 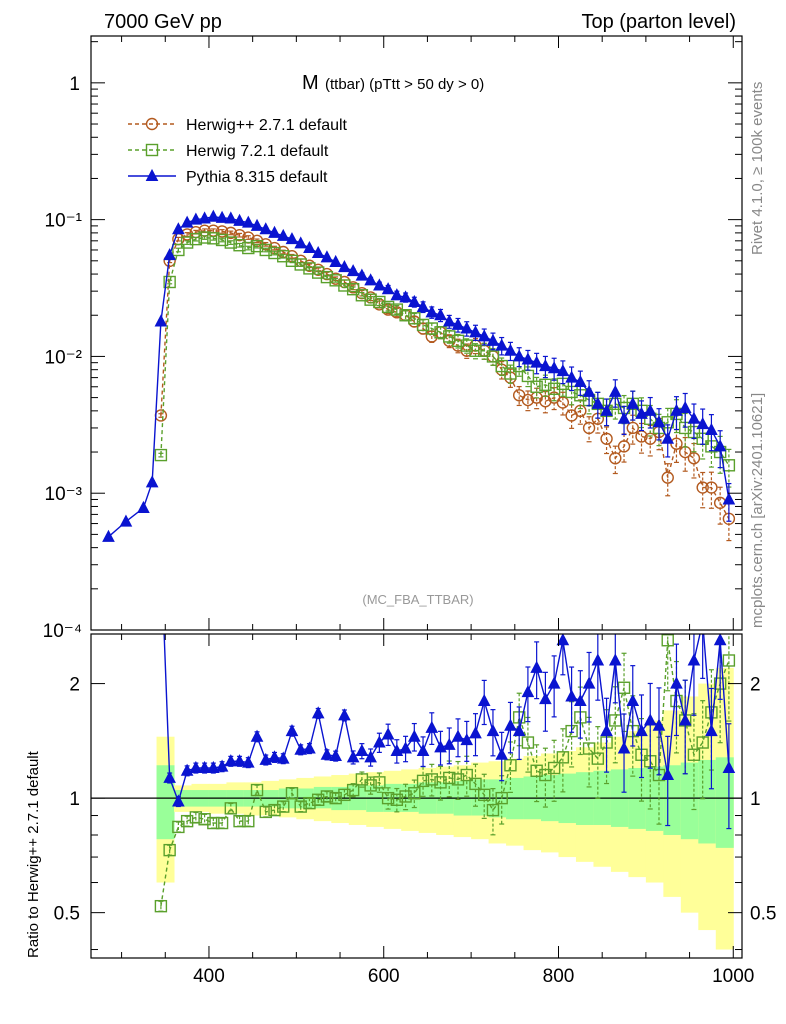 What do you see at coordinates (209, 976) in the screenshot?
I see `x-tick-label: 400` at bounding box center [209, 976].